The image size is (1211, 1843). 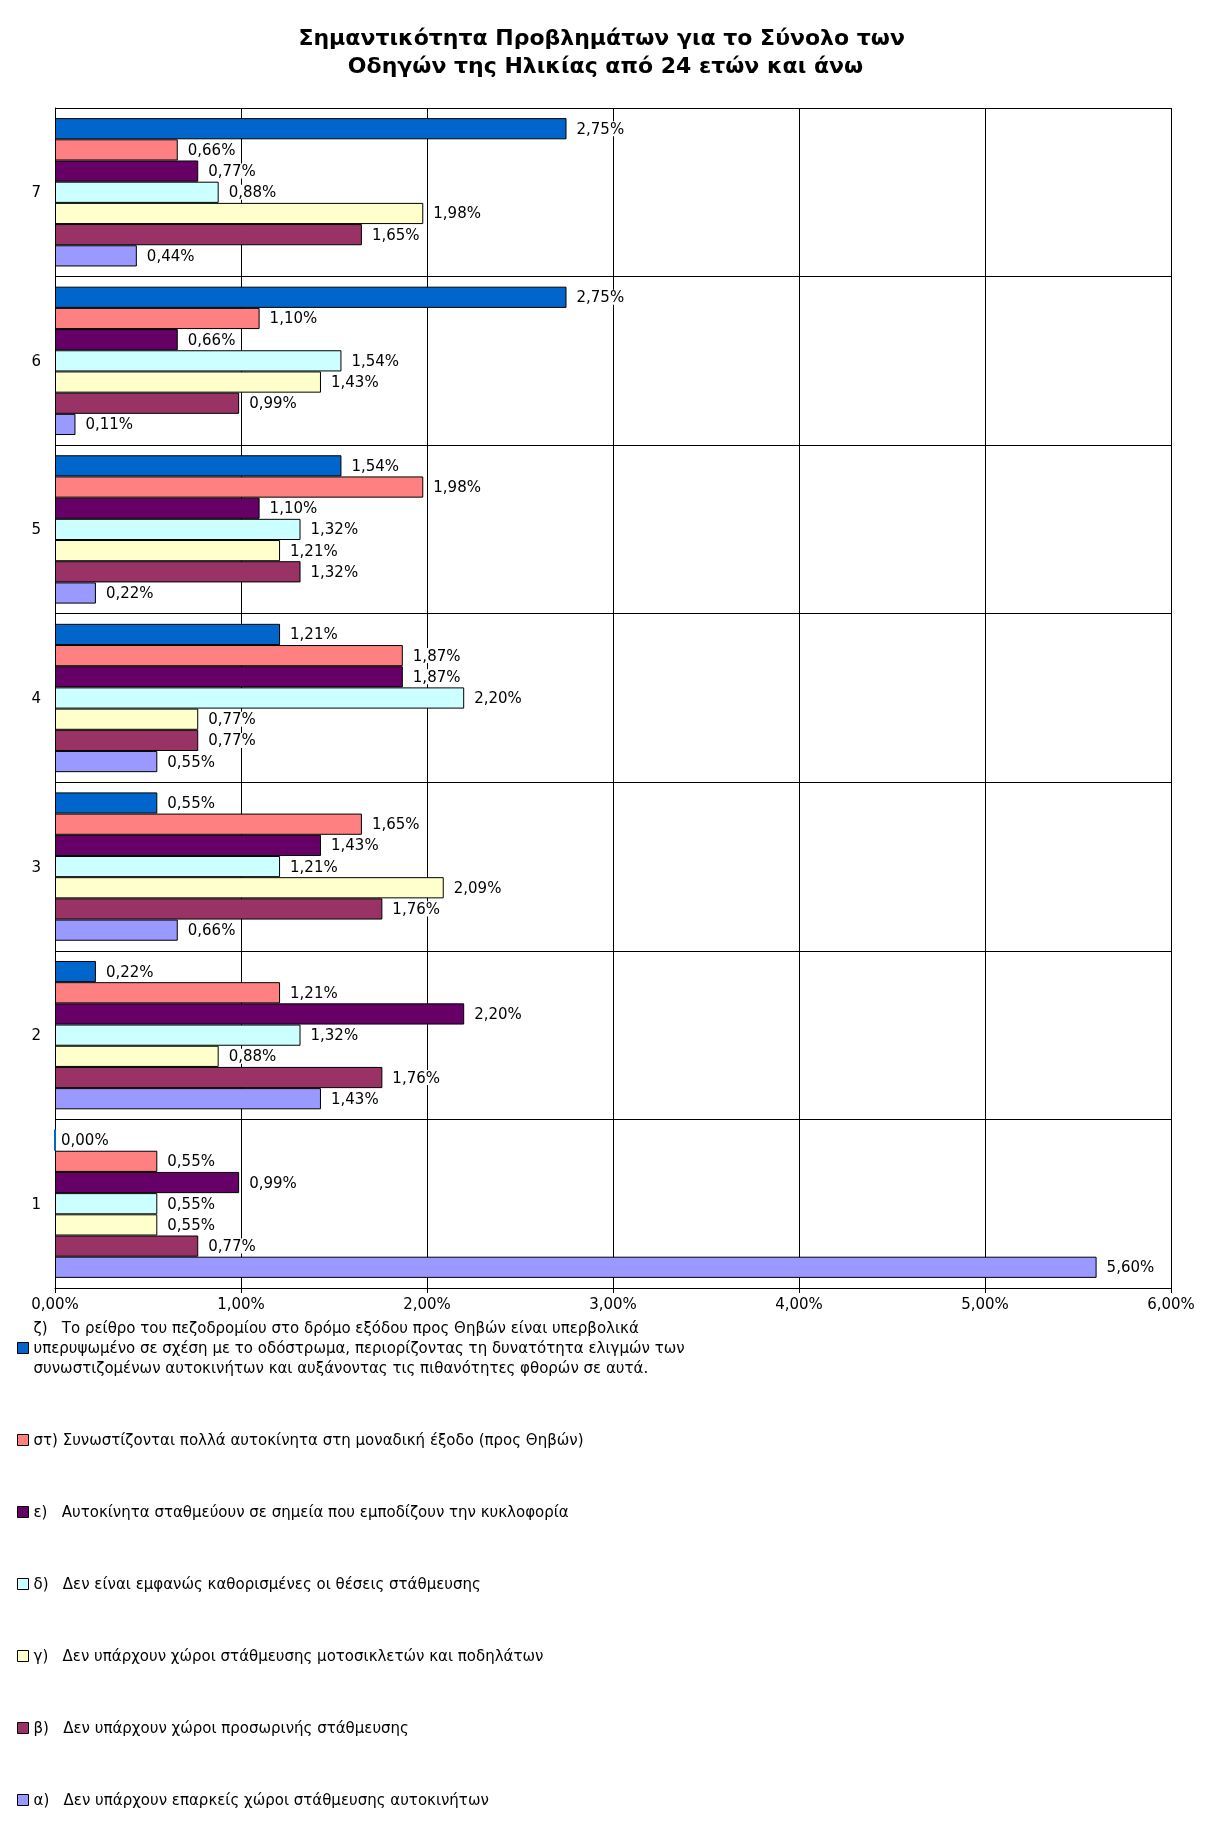 What do you see at coordinates (36, 866) in the screenshot?
I see `y-tick-label: 3` at bounding box center [36, 866].